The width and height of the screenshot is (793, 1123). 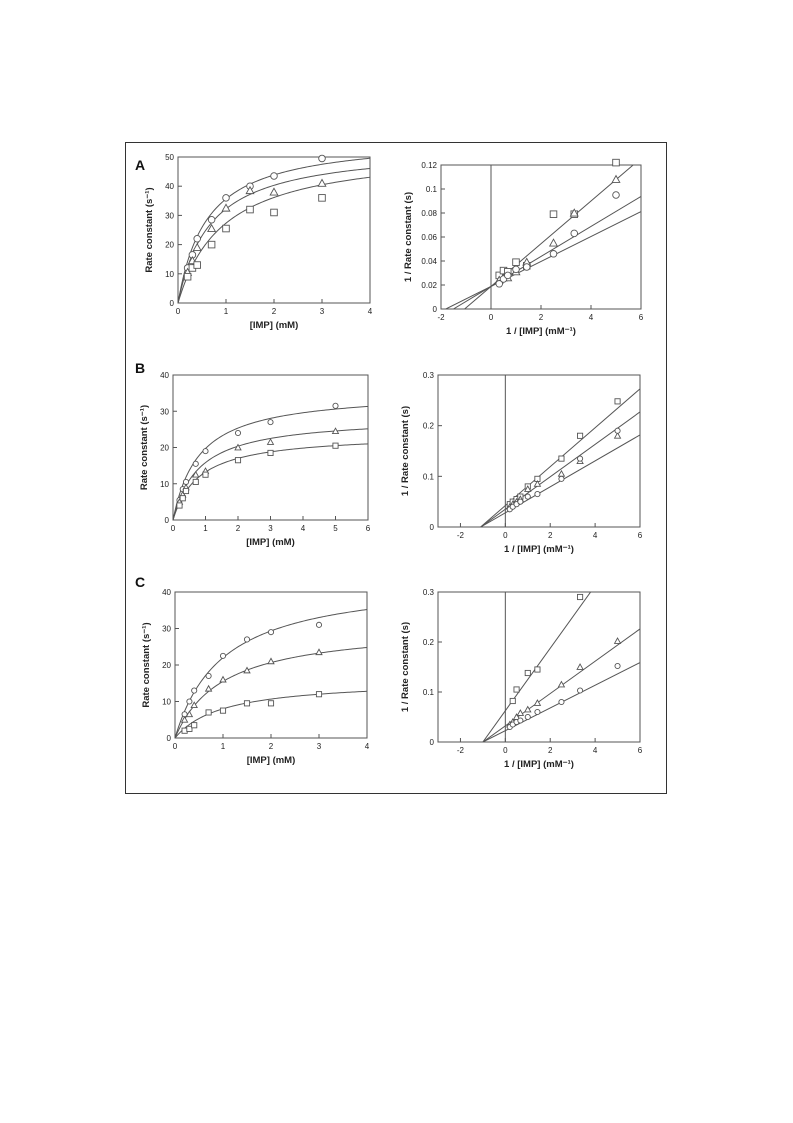 What do you see at coordinates (140, 165) in the screenshot?
I see `panel-label-a: A` at bounding box center [140, 165].